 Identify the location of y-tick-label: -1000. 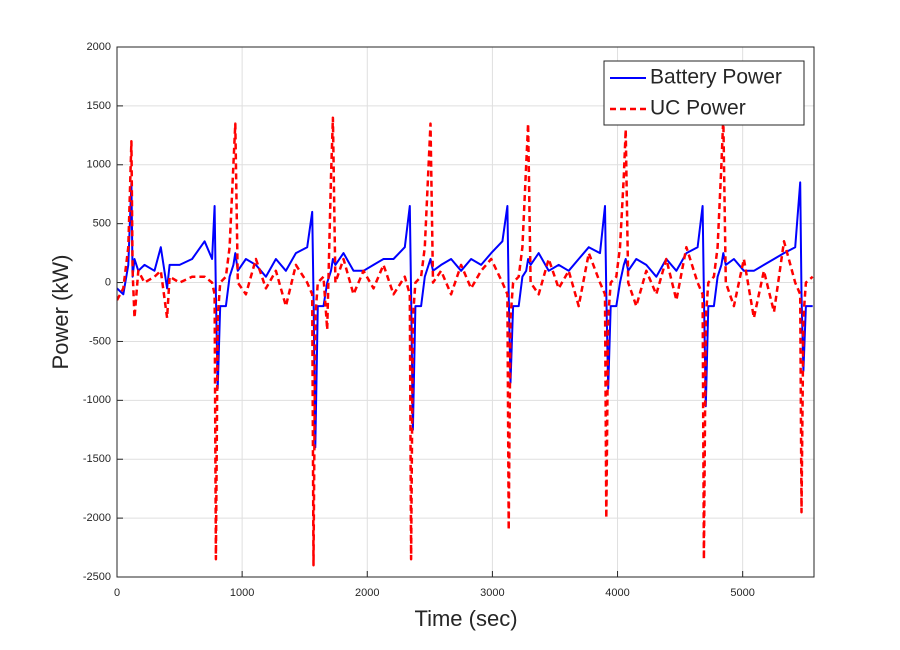
(97, 400).